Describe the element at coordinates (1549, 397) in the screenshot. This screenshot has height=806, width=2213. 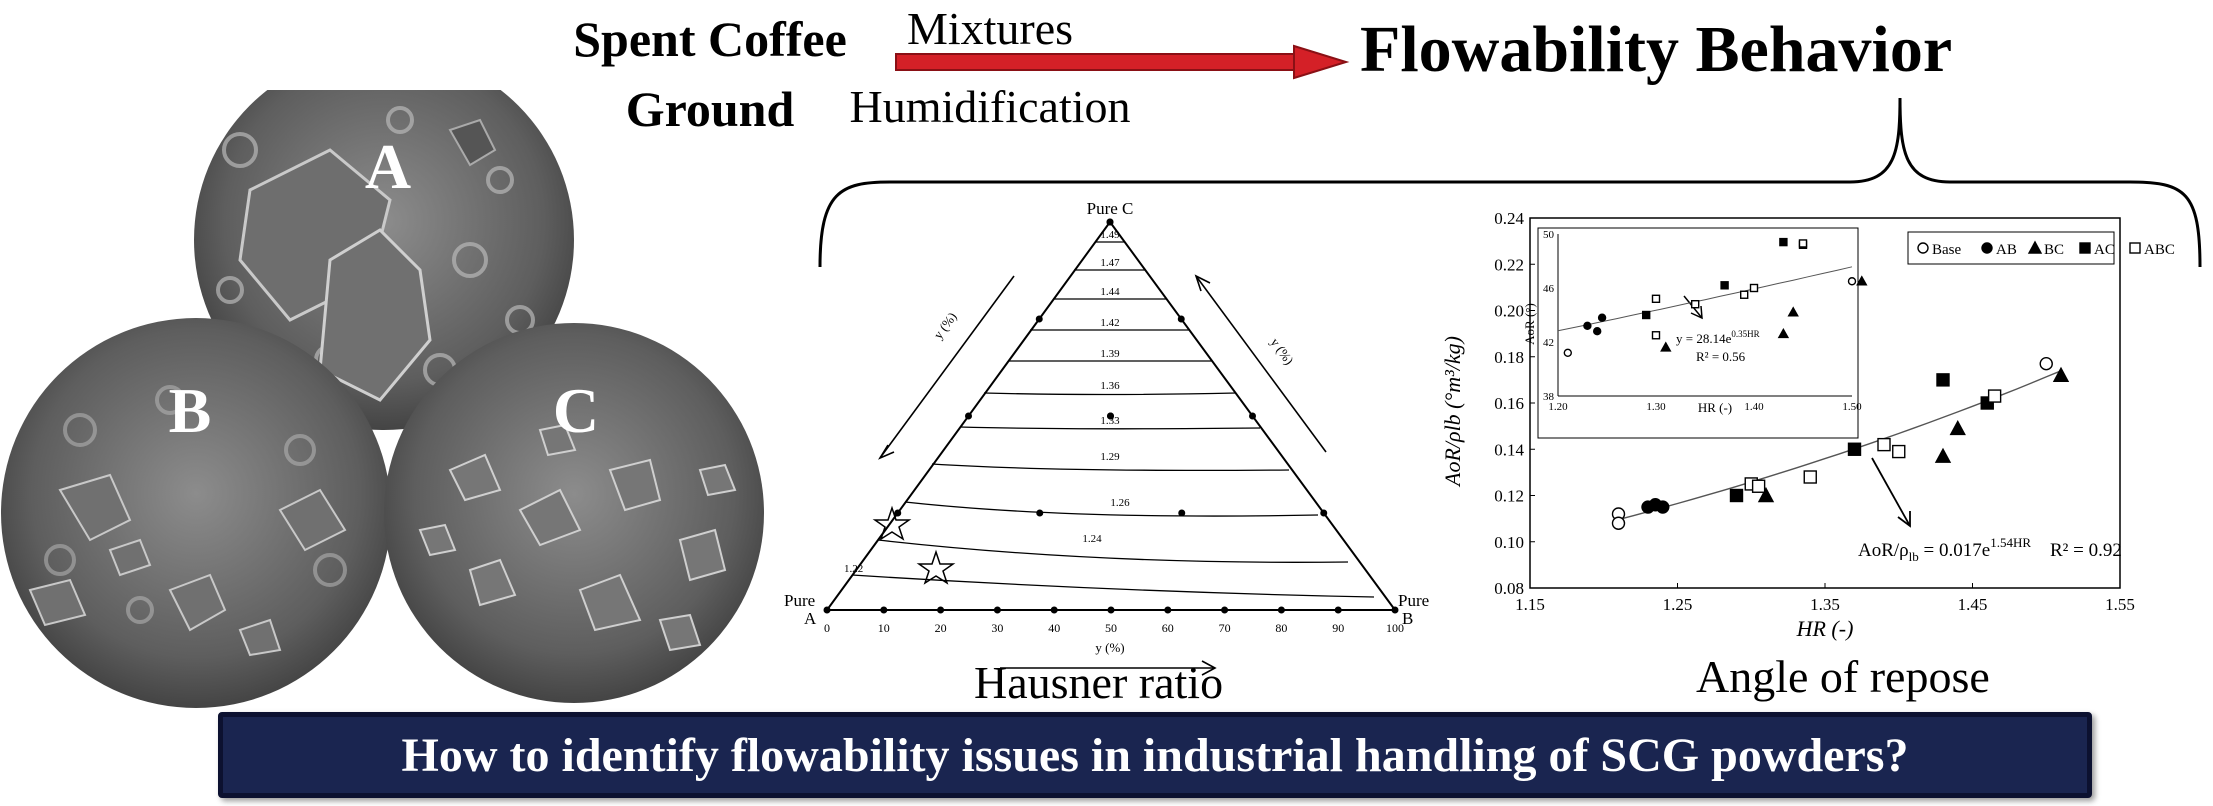
I see `inset-y-tick-label: 38` at that location.